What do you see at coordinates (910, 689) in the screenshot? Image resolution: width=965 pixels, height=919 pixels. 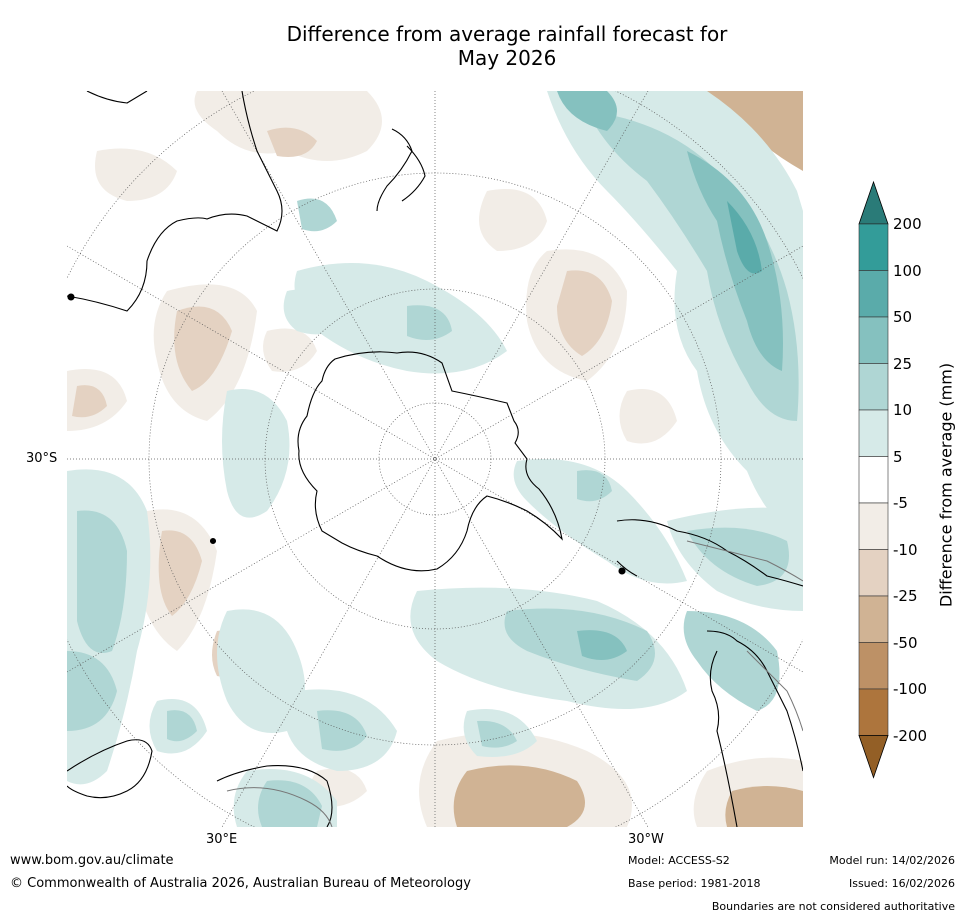 I see `colorbar-tick-label: -100` at bounding box center [910, 689].